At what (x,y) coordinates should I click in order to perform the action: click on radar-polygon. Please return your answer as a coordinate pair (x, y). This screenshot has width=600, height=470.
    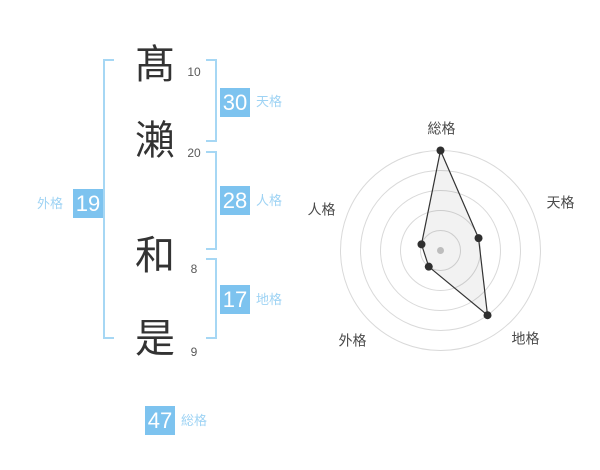
    Looking at the image, I should click on (454, 232).